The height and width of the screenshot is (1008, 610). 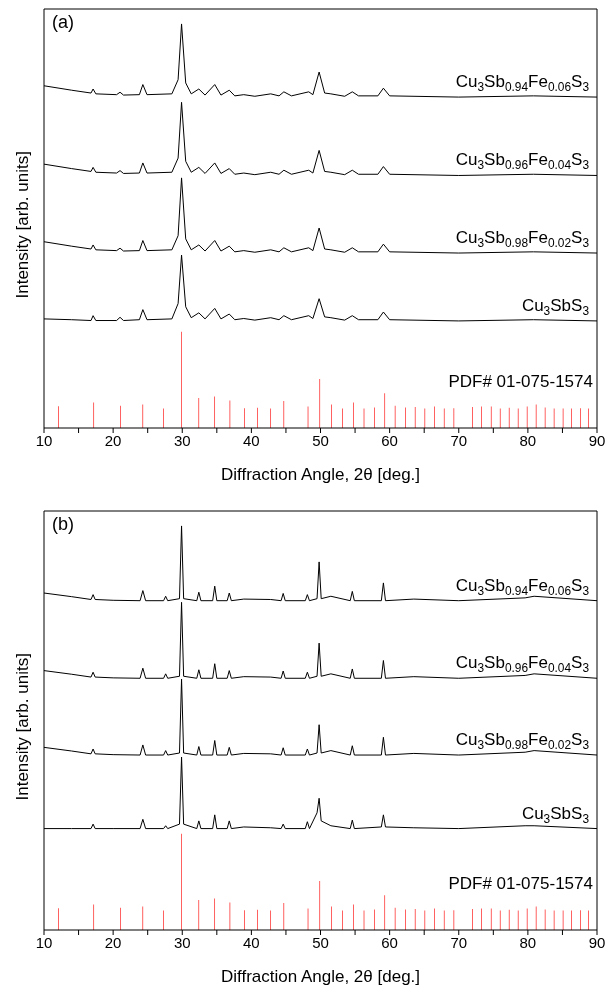 What do you see at coordinates (63, 22) in the screenshot?
I see `annotation: (a)` at bounding box center [63, 22].